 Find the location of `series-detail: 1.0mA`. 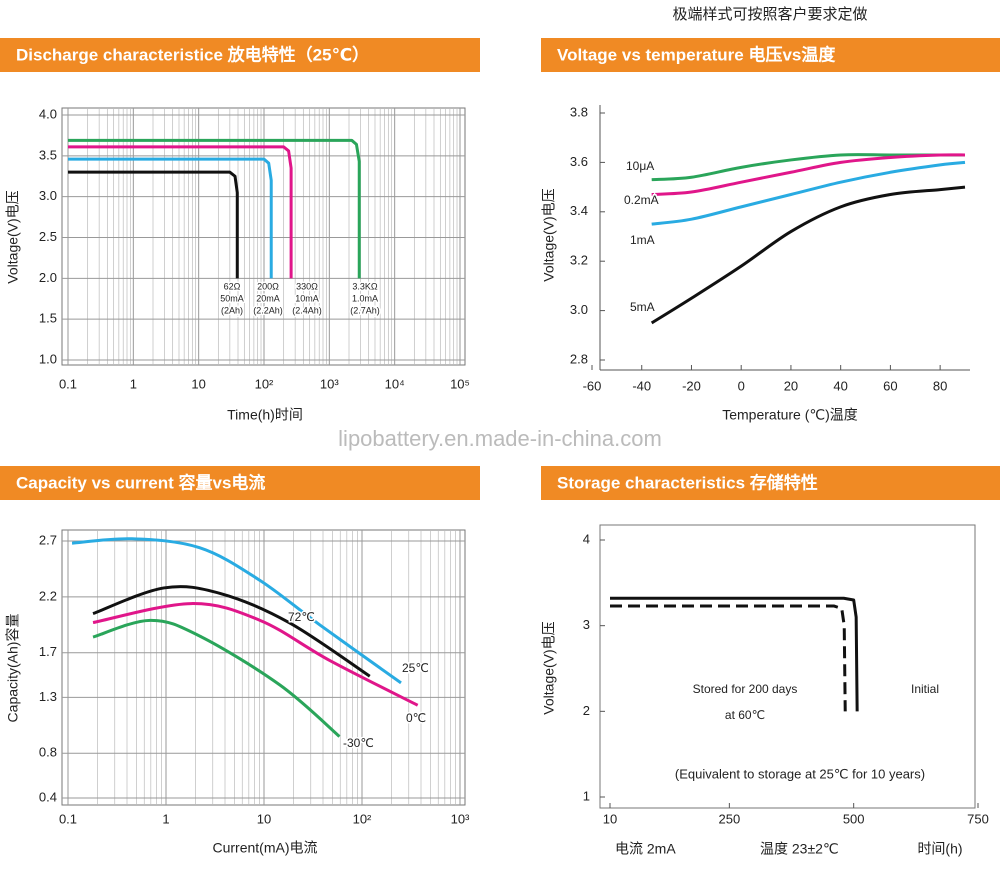

series-detail: 1.0mA is located at coordinates (365, 298).